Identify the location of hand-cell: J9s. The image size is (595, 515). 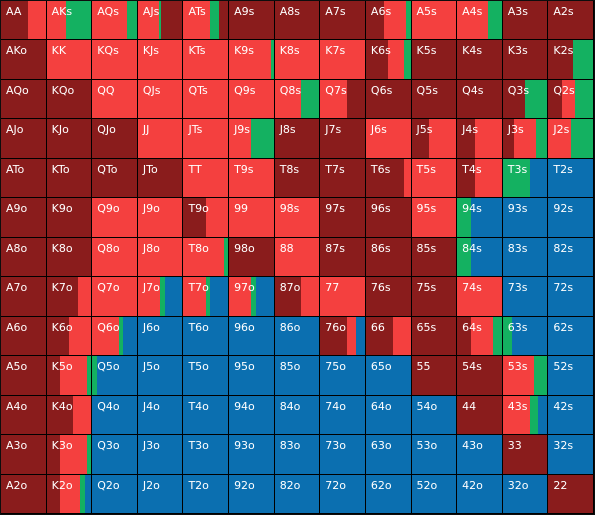
(251, 138).